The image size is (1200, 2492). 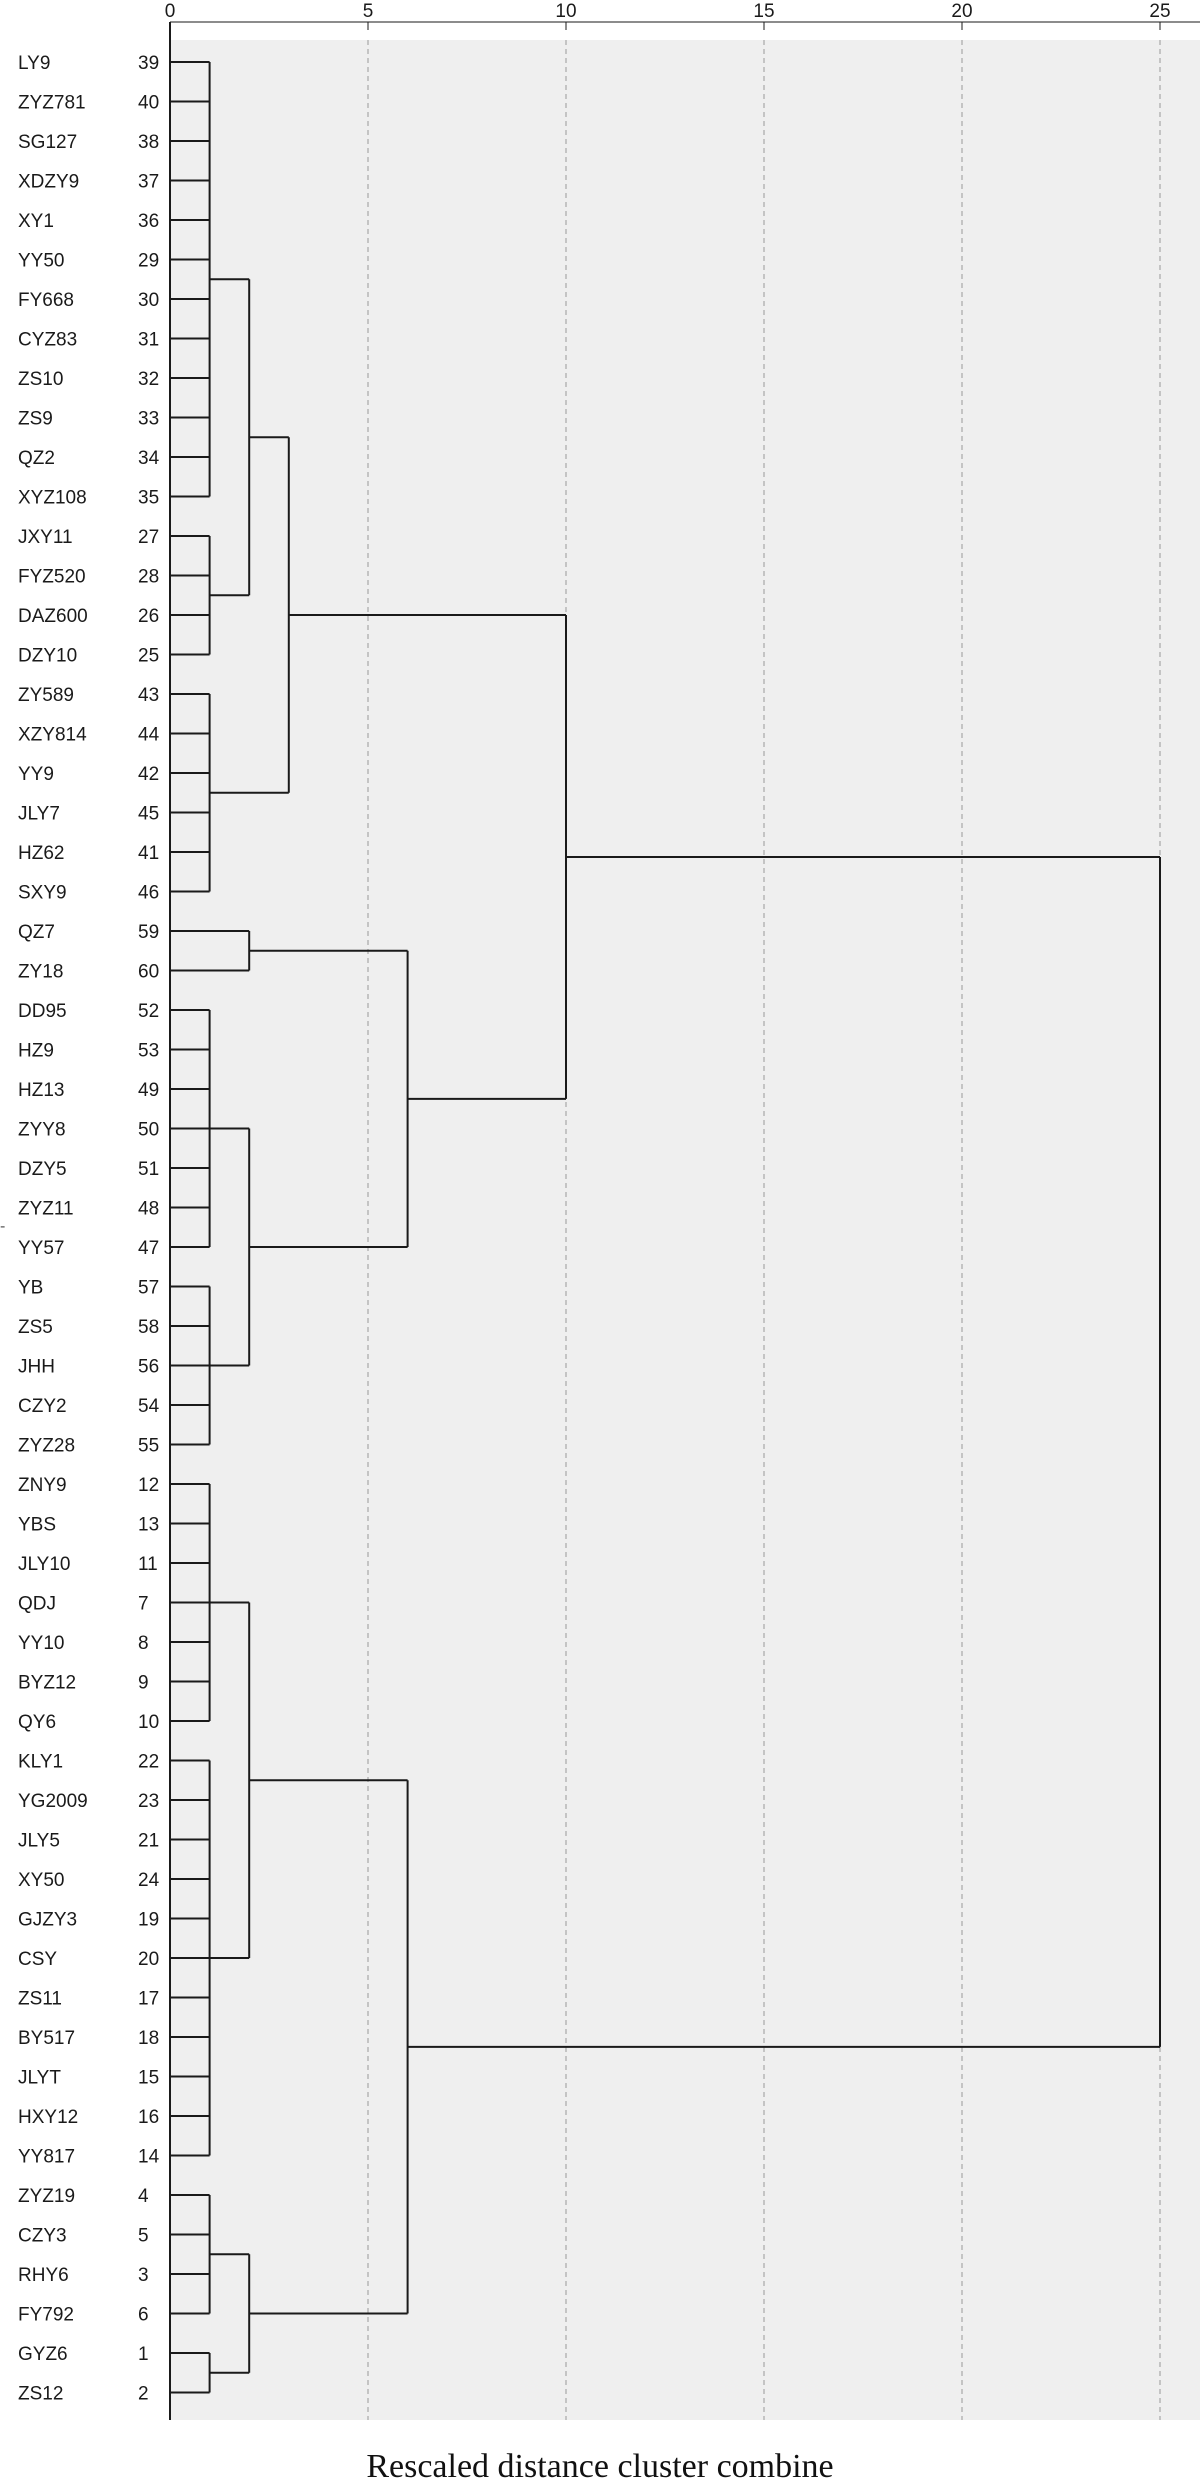 What do you see at coordinates (148, 814) in the screenshot?
I see `leaf-id: 45` at bounding box center [148, 814].